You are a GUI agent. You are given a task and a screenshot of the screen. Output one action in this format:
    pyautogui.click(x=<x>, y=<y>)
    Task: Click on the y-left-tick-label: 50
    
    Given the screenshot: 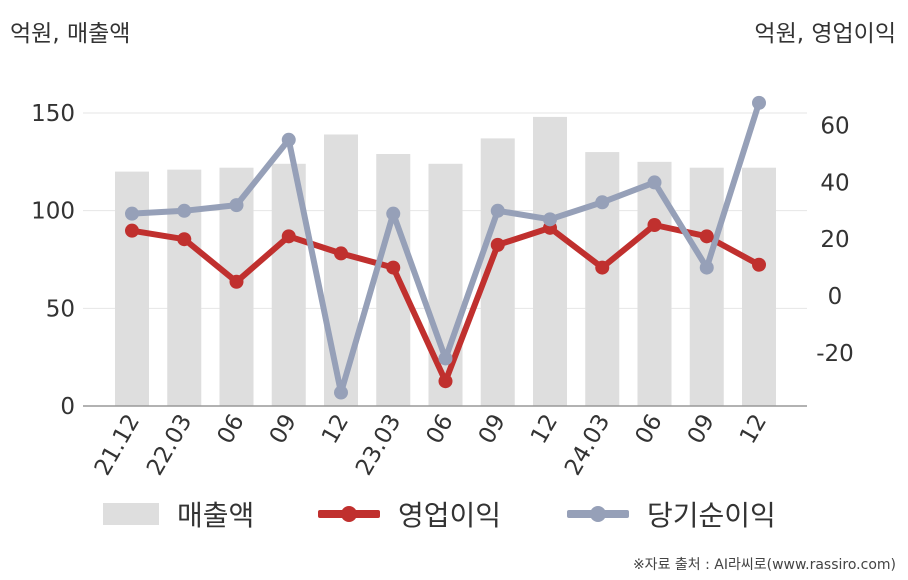 What is the action you would take?
    pyautogui.click(x=60, y=309)
    